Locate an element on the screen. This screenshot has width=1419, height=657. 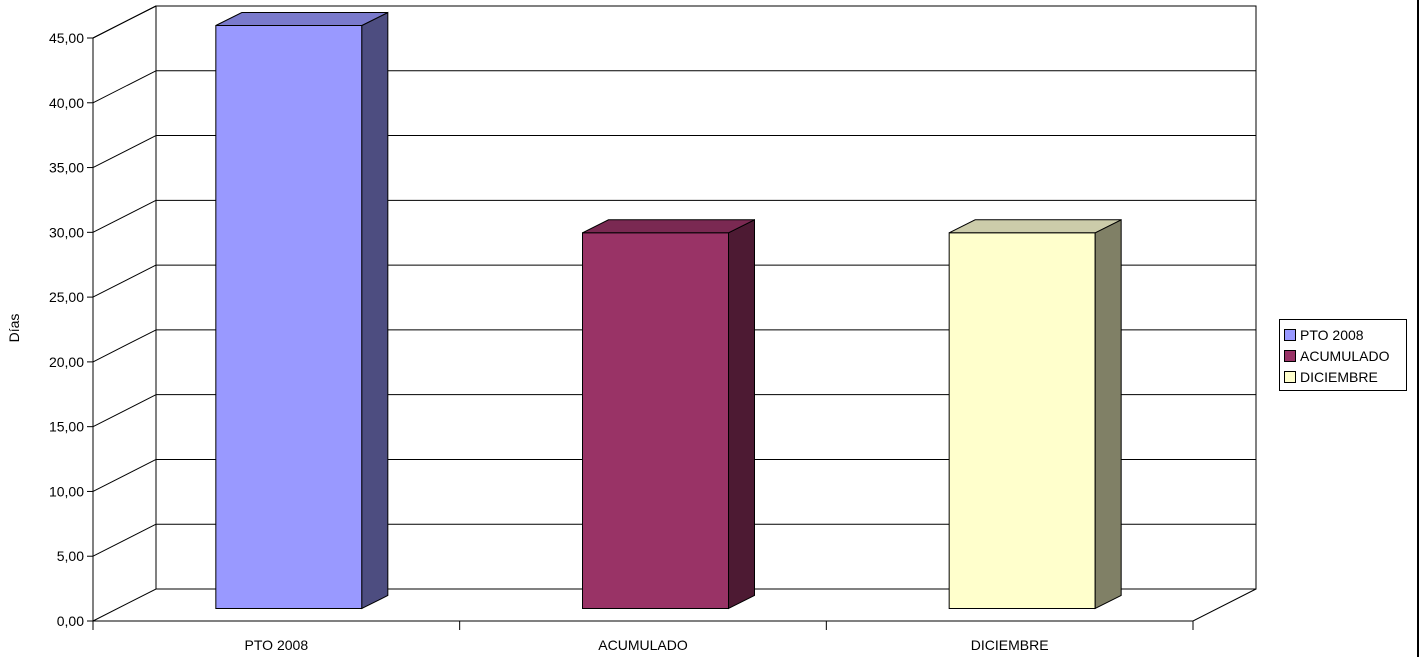
y-tick-label: 0,00 is located at coordinates (70, 621).